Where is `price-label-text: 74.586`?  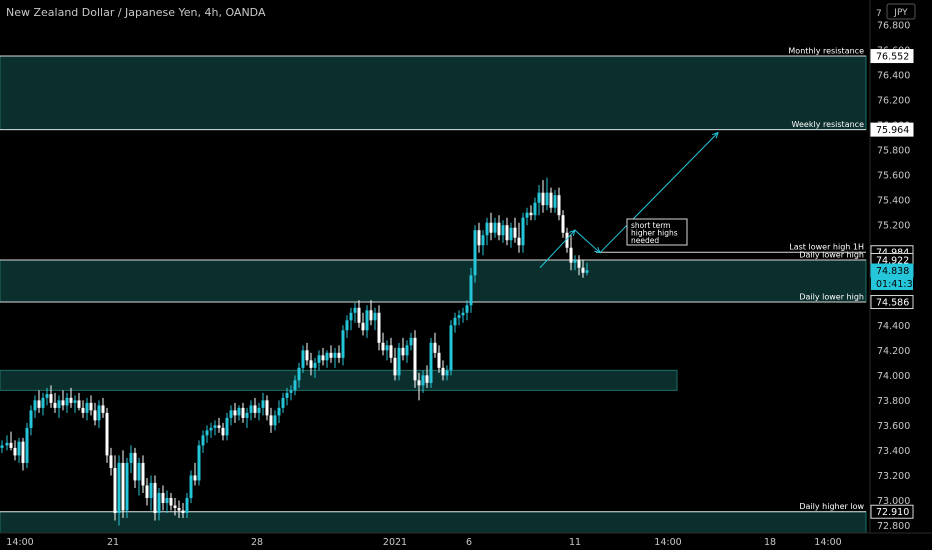 price-label-text: 74.586 is located at coordinates (892, 303).